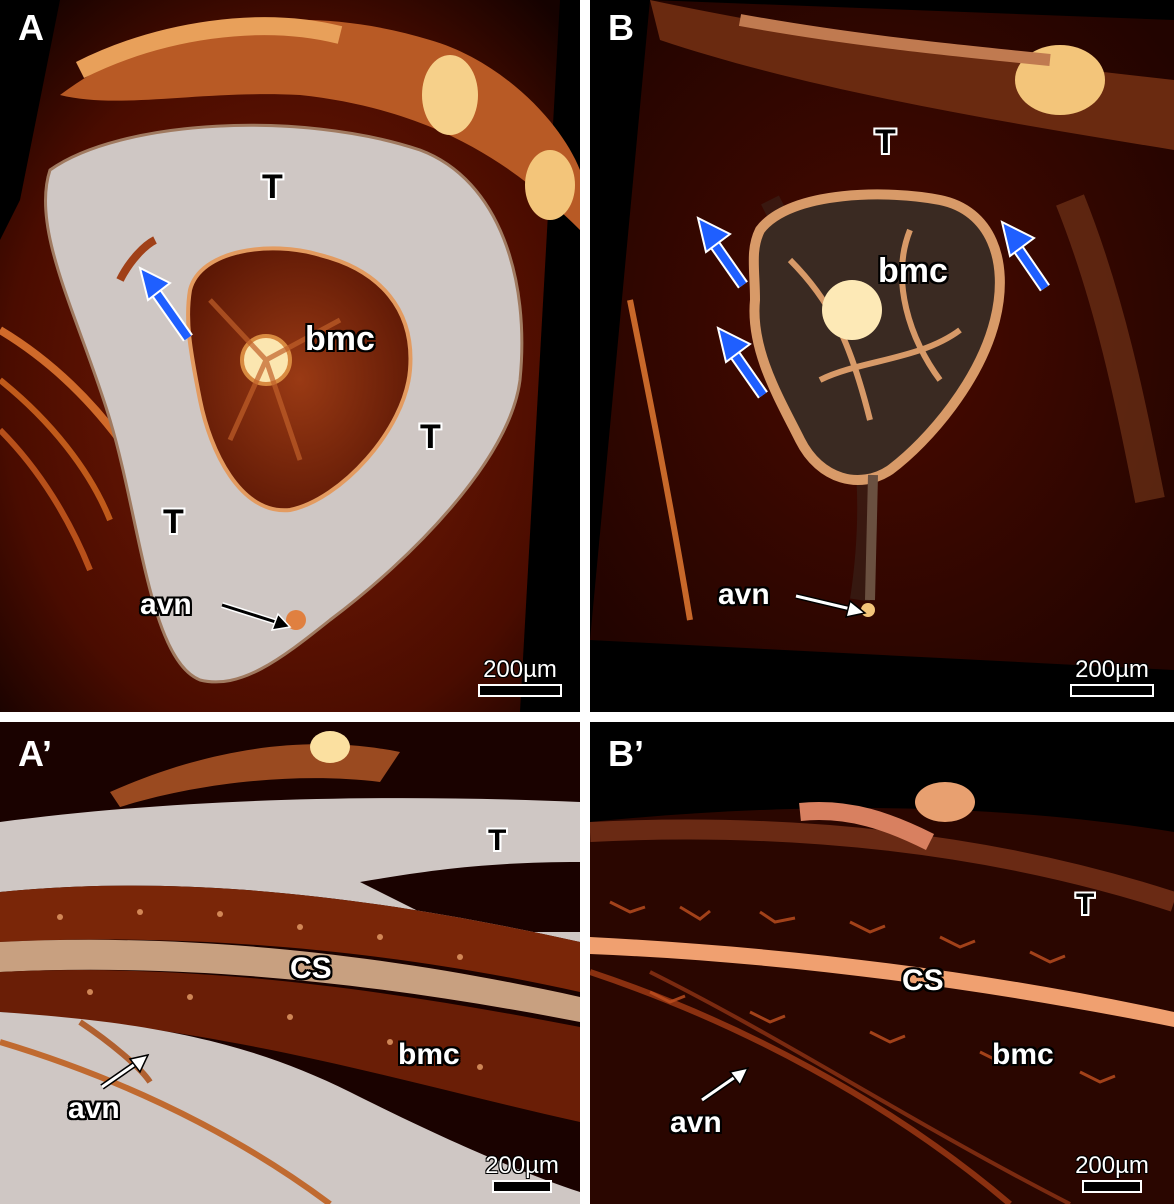 The width and height of the screenshot is (1174, 1204). I want to click on panel-a-label-t-top: T, so click(272, 187).